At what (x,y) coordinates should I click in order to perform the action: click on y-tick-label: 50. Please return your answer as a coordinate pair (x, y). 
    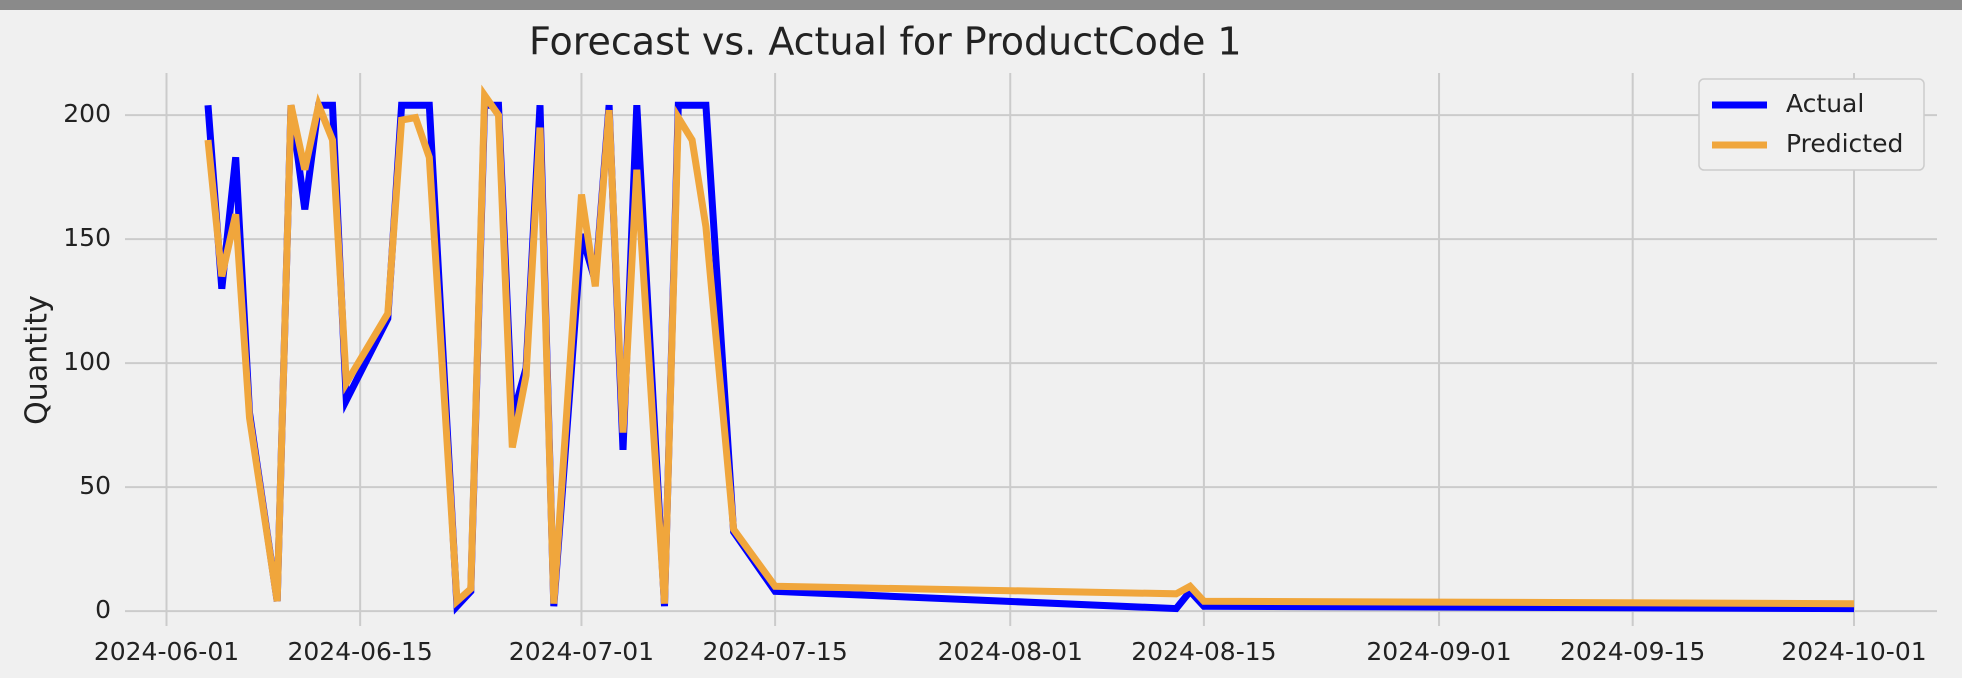
    Looking at the image, I should click on (95, 485).